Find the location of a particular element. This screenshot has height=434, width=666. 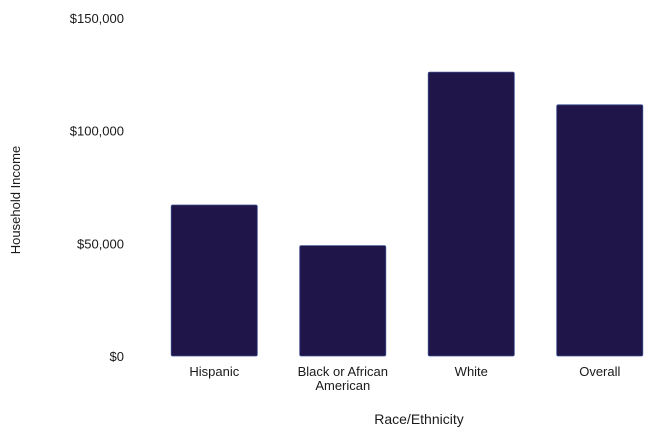

x-tick-label-line: Overall is located at coordinates (599, 371).